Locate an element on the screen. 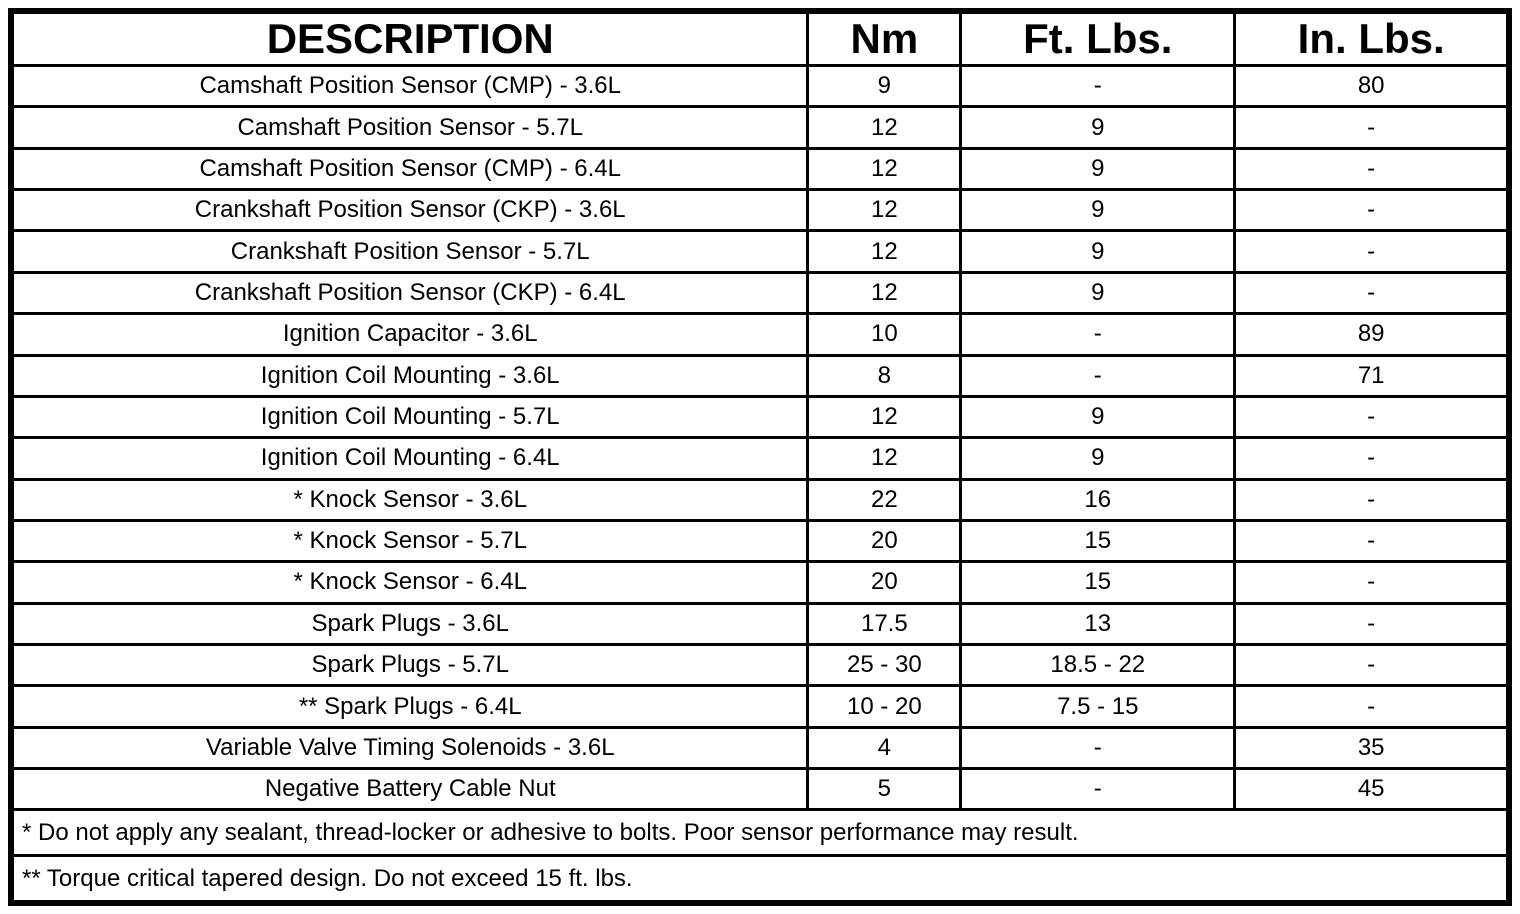 This screenshot has width=1520, height=914. table-row: Crankshaft Position Sensor - 5.7L 12 9- is located at coordinates (760, 251).